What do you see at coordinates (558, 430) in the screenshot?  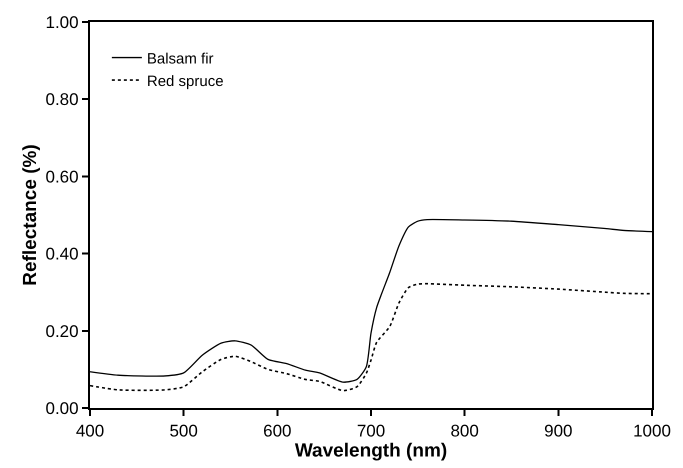 I see `x-tick-label: 900` at bounding box center [558, 430].